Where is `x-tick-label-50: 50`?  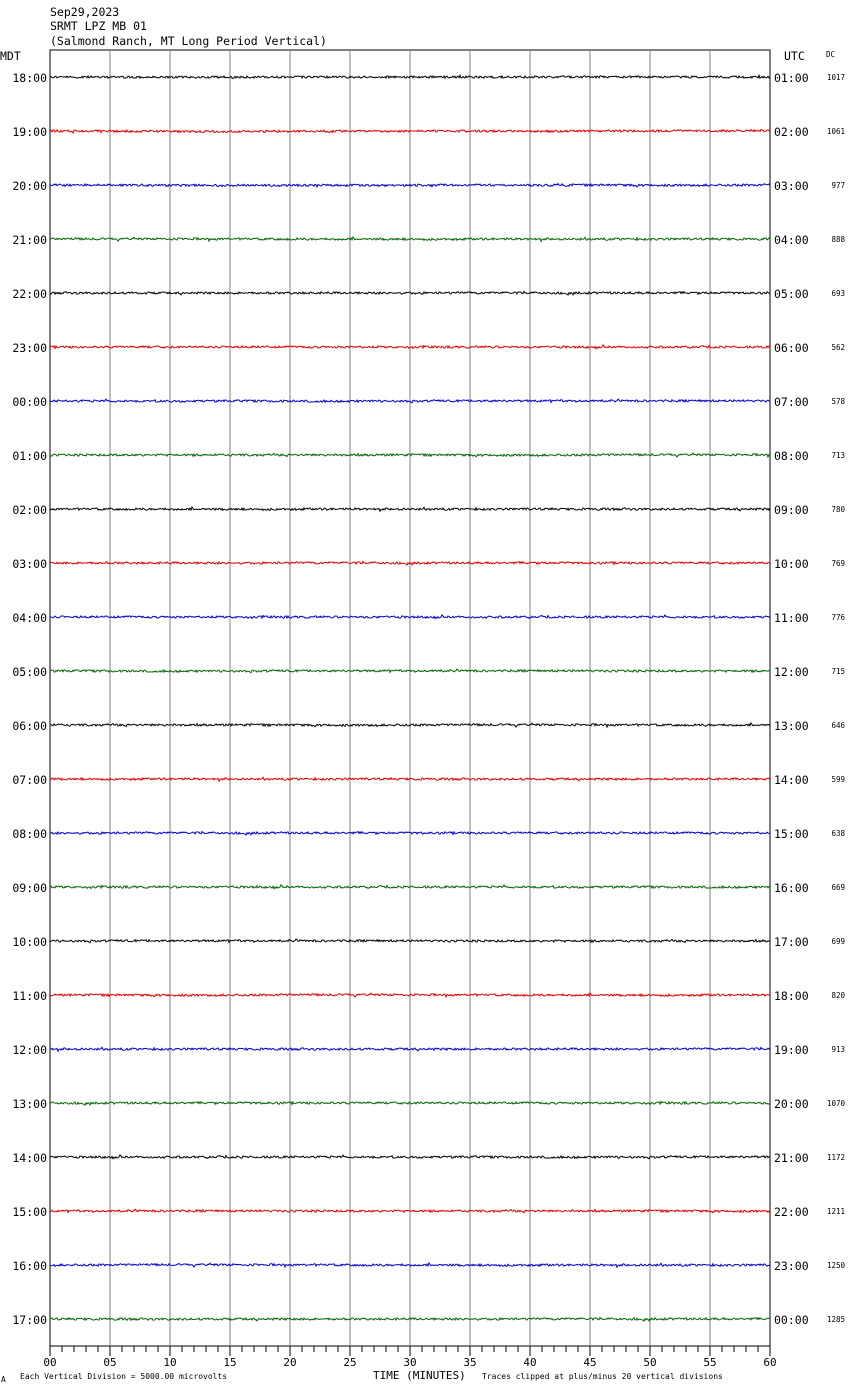 x-tick-label-50: 50 is located at coordinates (649, 1362).